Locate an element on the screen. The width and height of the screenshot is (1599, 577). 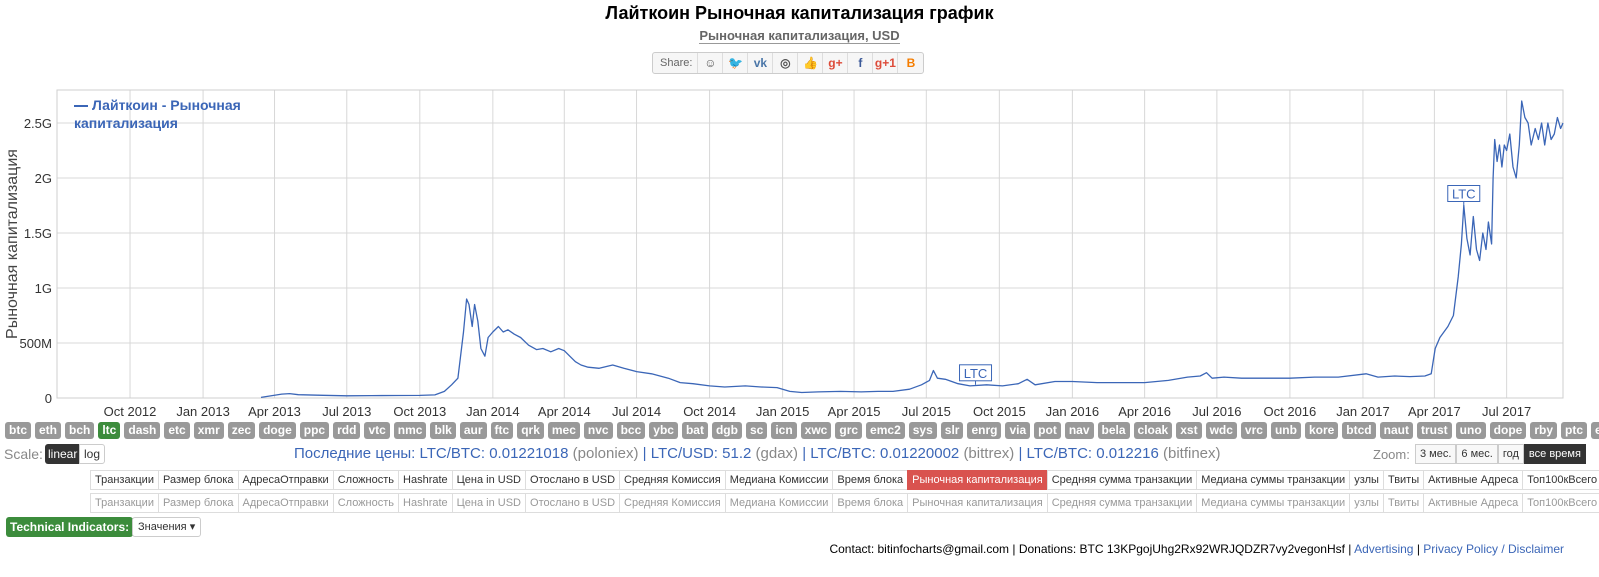
reddit-icon: ☺ is located at coordinates (711, 63).